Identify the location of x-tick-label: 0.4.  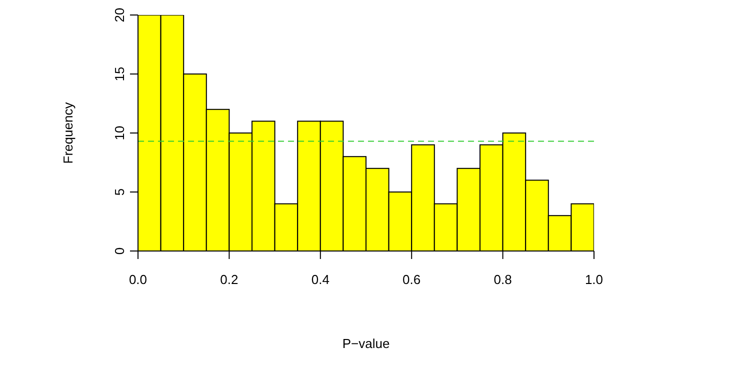
(320, 280).